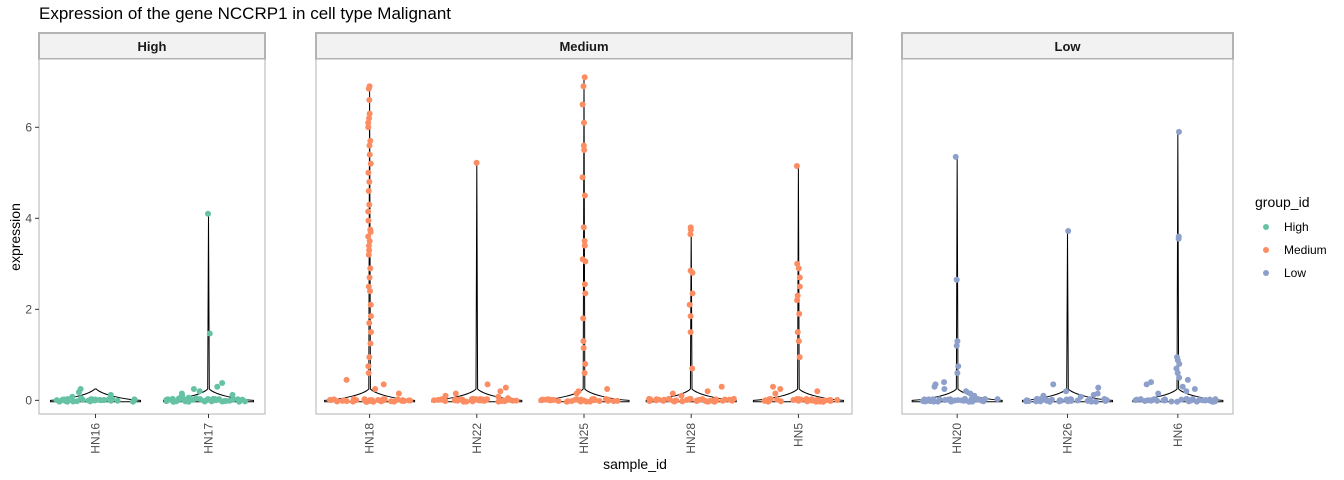  What do you see at coordinates (96, 438) in the screenshot?
I see `x-tick-label: HN16` at bounding box center [96, 438].